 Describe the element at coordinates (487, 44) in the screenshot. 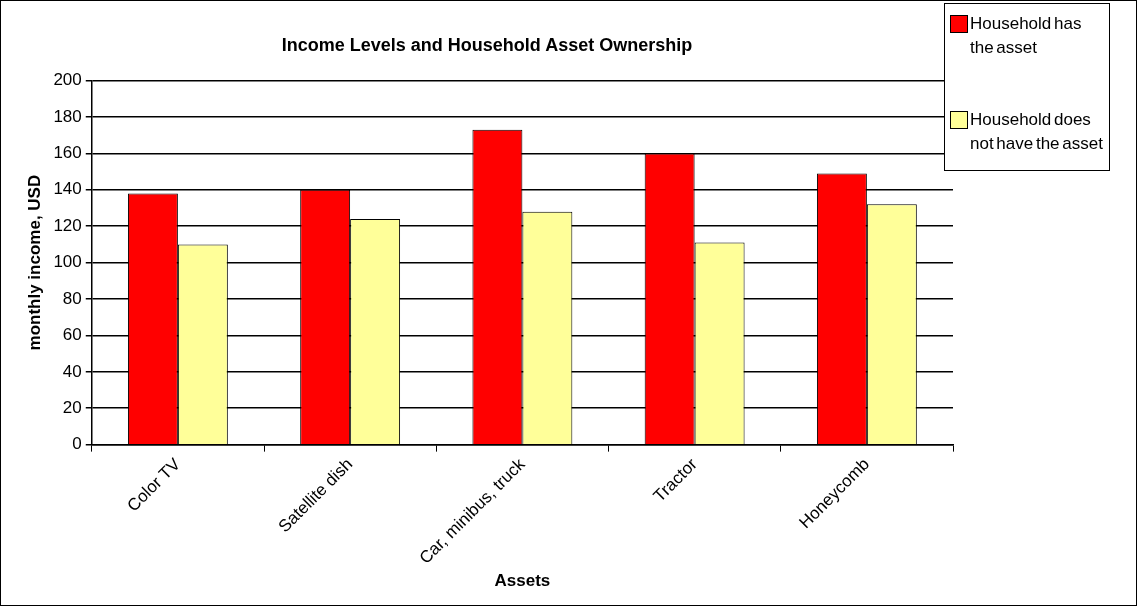

I see `chart-title: Income Levels and Household Asset Ownership` at that location.